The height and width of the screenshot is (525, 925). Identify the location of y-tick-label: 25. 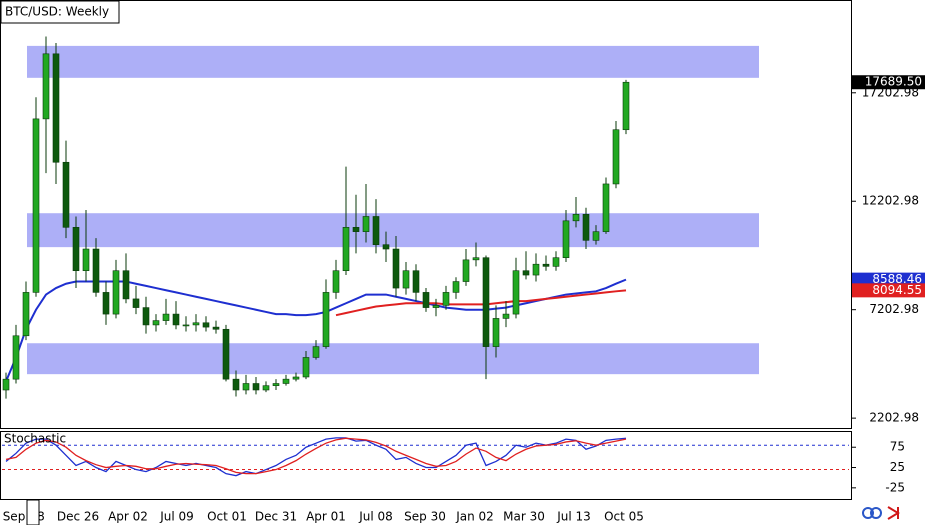
(897, 467).